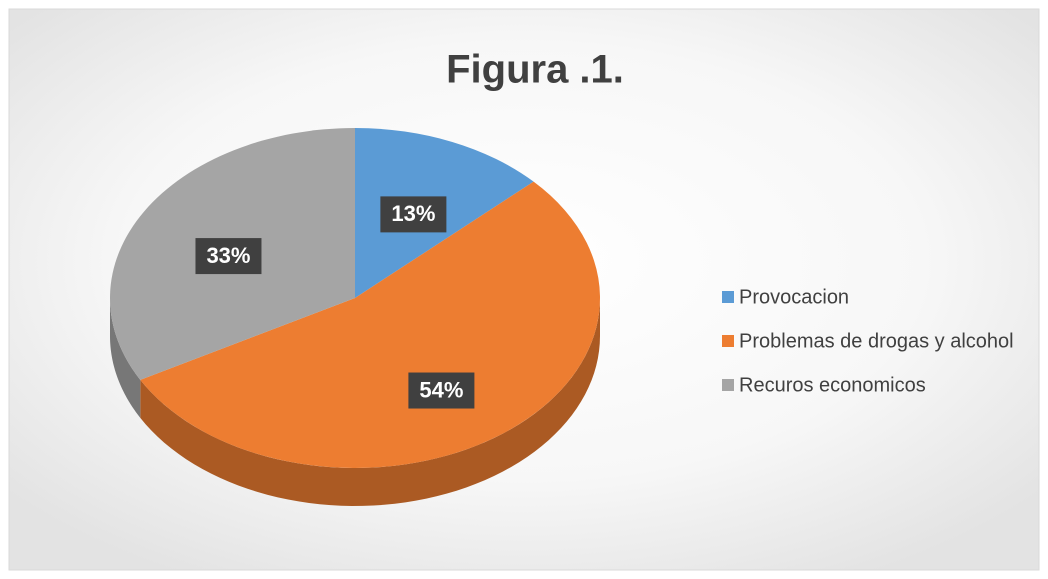  What do you see at coordinates (832, 385) in the screenshot?
I see `legend-label: Recuros economicos` at bounding box center [832, 385].